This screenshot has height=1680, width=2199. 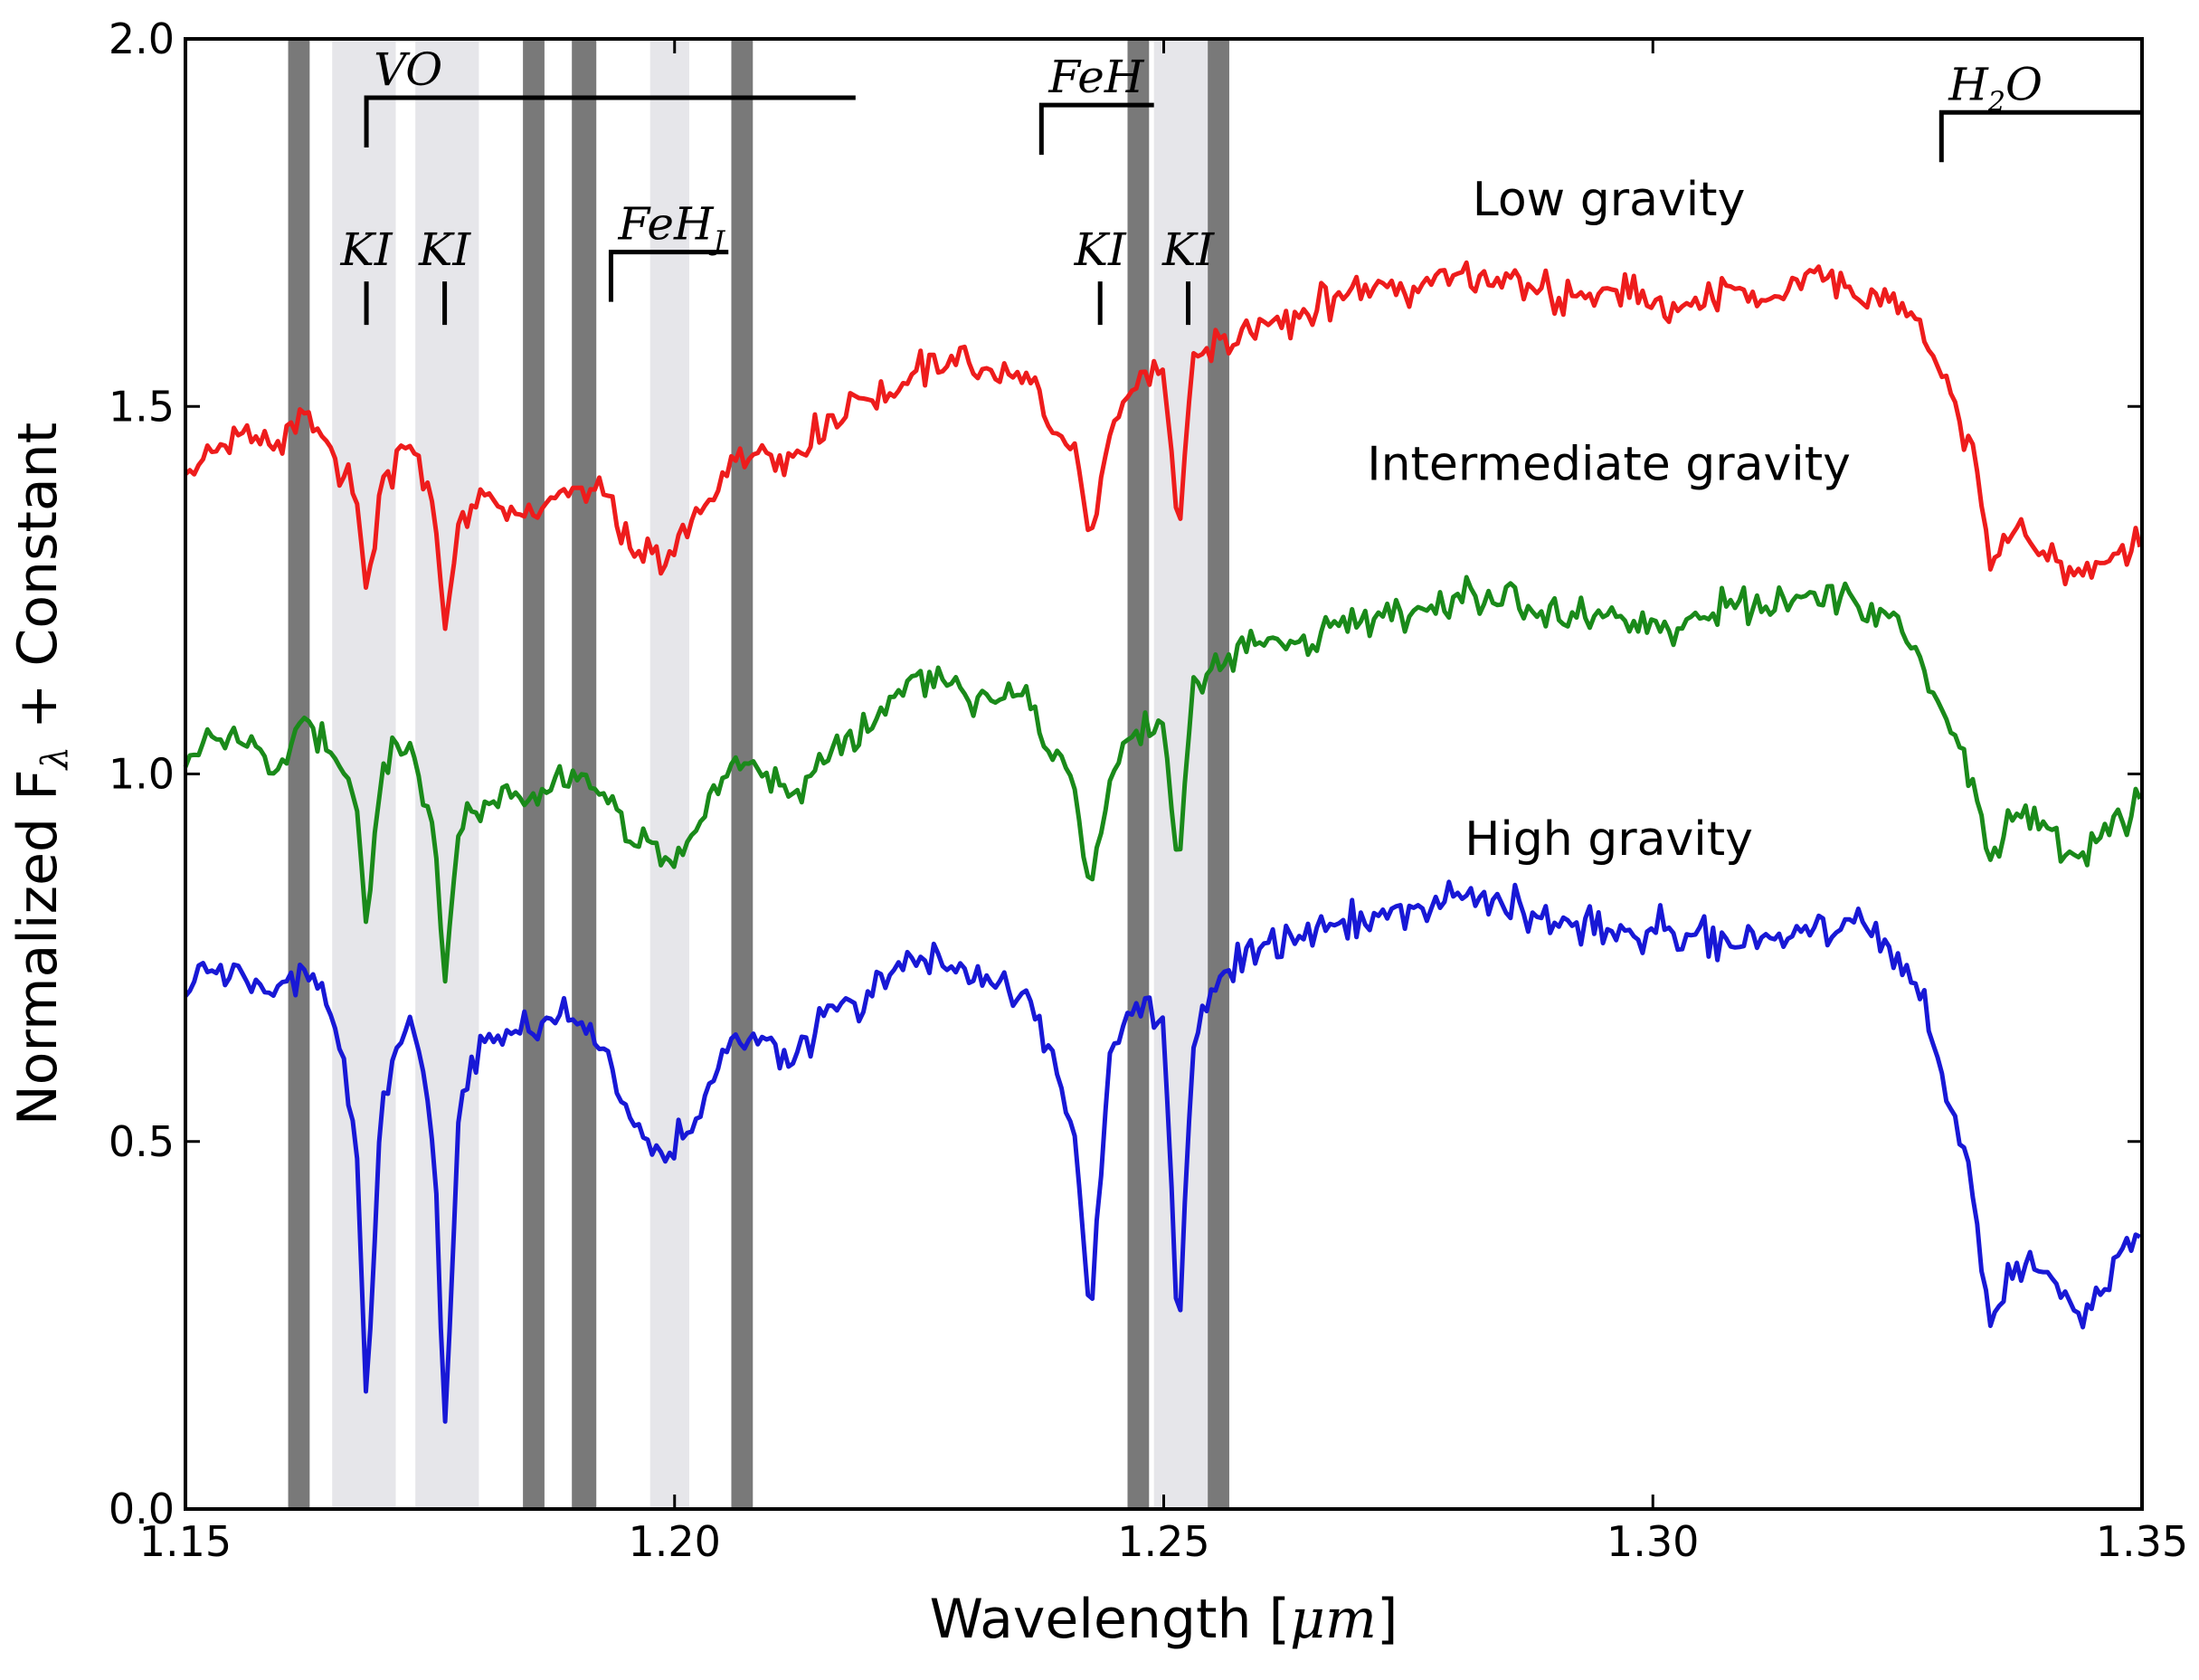 I want to click on feature-label-main: H, so click(x=1968, y=84).